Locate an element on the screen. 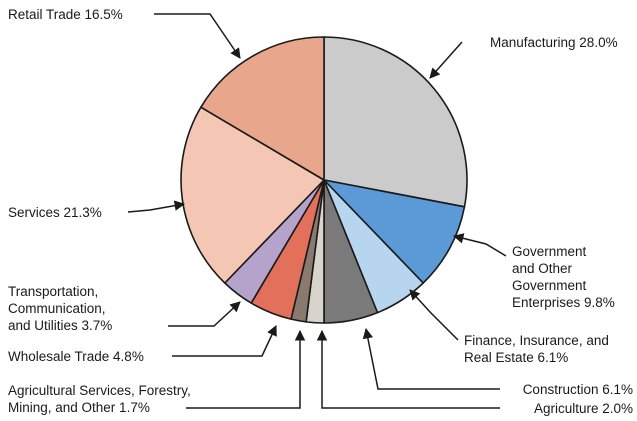  leader-line-agriculture is located at coordinates (408, 369).